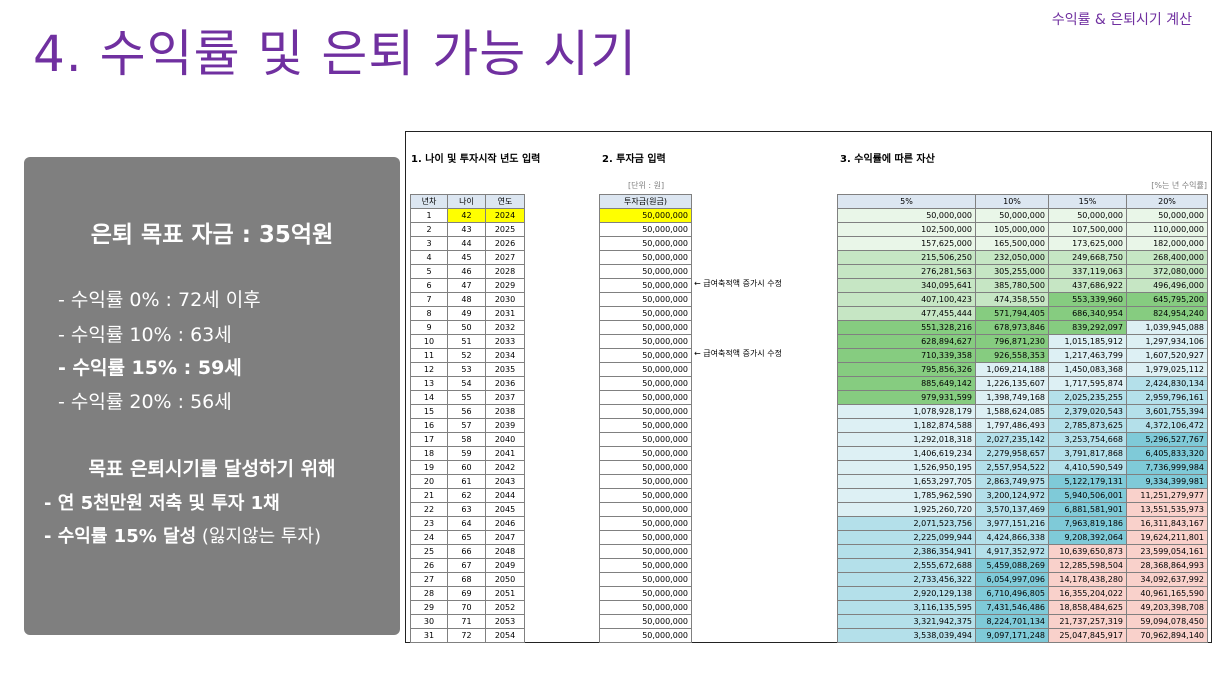 The width and height of the screenshot is (1216, 684). Describe the element at coordinates (1167, 635) in the screenshot. I see `return-cell-rate-20: 70,962,894,140` at that location.